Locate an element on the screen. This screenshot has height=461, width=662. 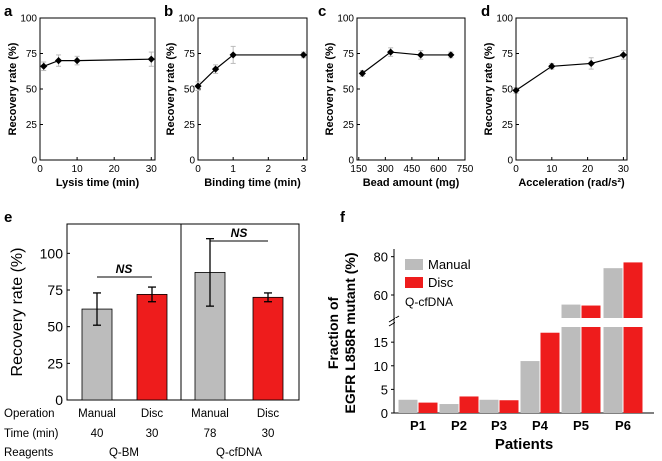
y-tick-label: 60 is located at coordinates (381, 295).